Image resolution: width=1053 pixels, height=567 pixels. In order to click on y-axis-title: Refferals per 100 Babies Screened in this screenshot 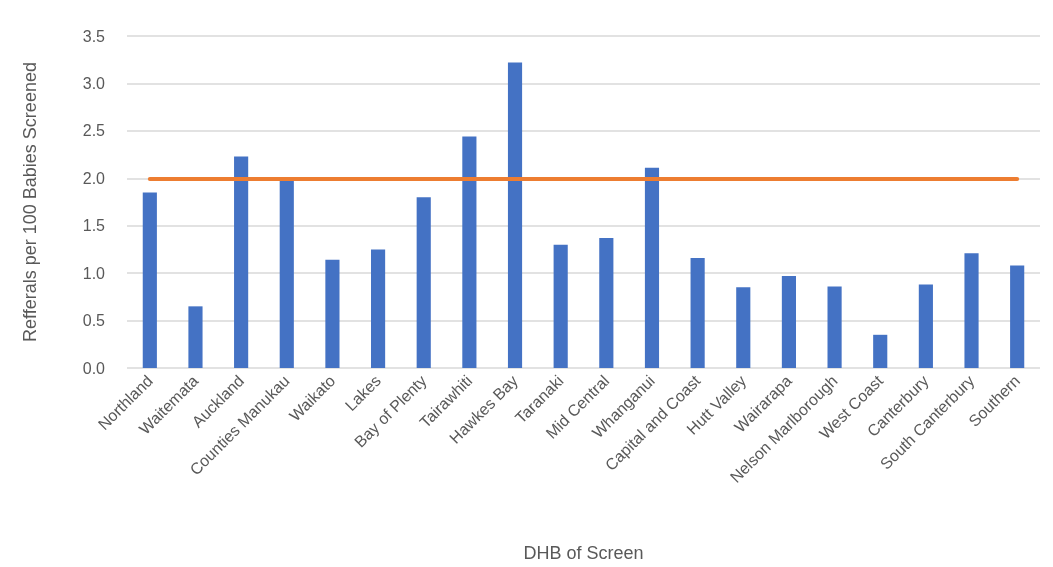, I will do `click(30, 202)`.